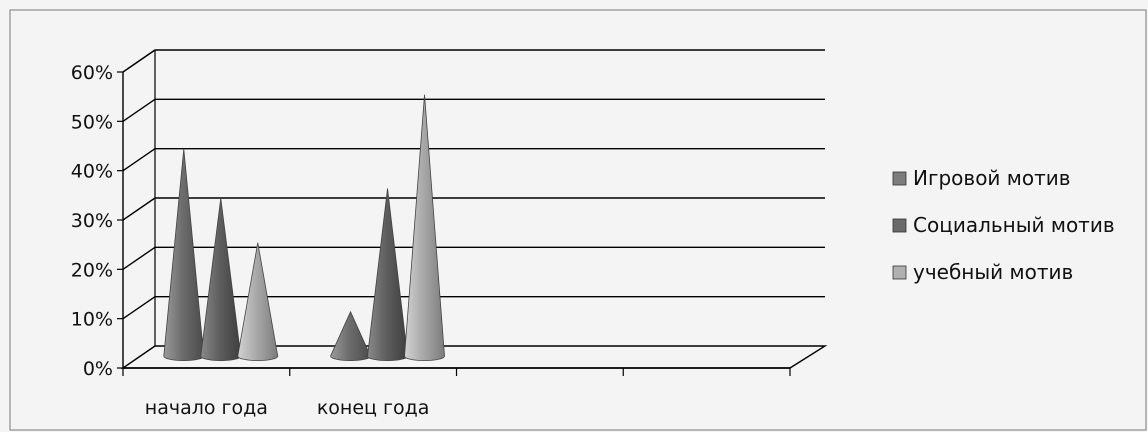 Image resolution: width=1148 pixels, height=432 pixels. I want to click on y-tick-label: 60%, so click(92, 73).